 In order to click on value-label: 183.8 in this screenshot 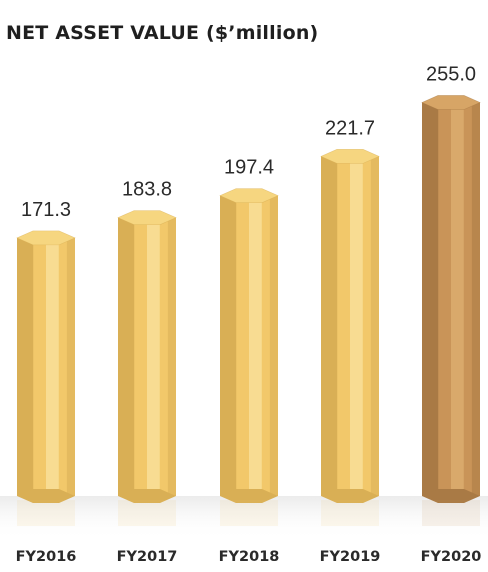, I will do `click(147, 190)`.